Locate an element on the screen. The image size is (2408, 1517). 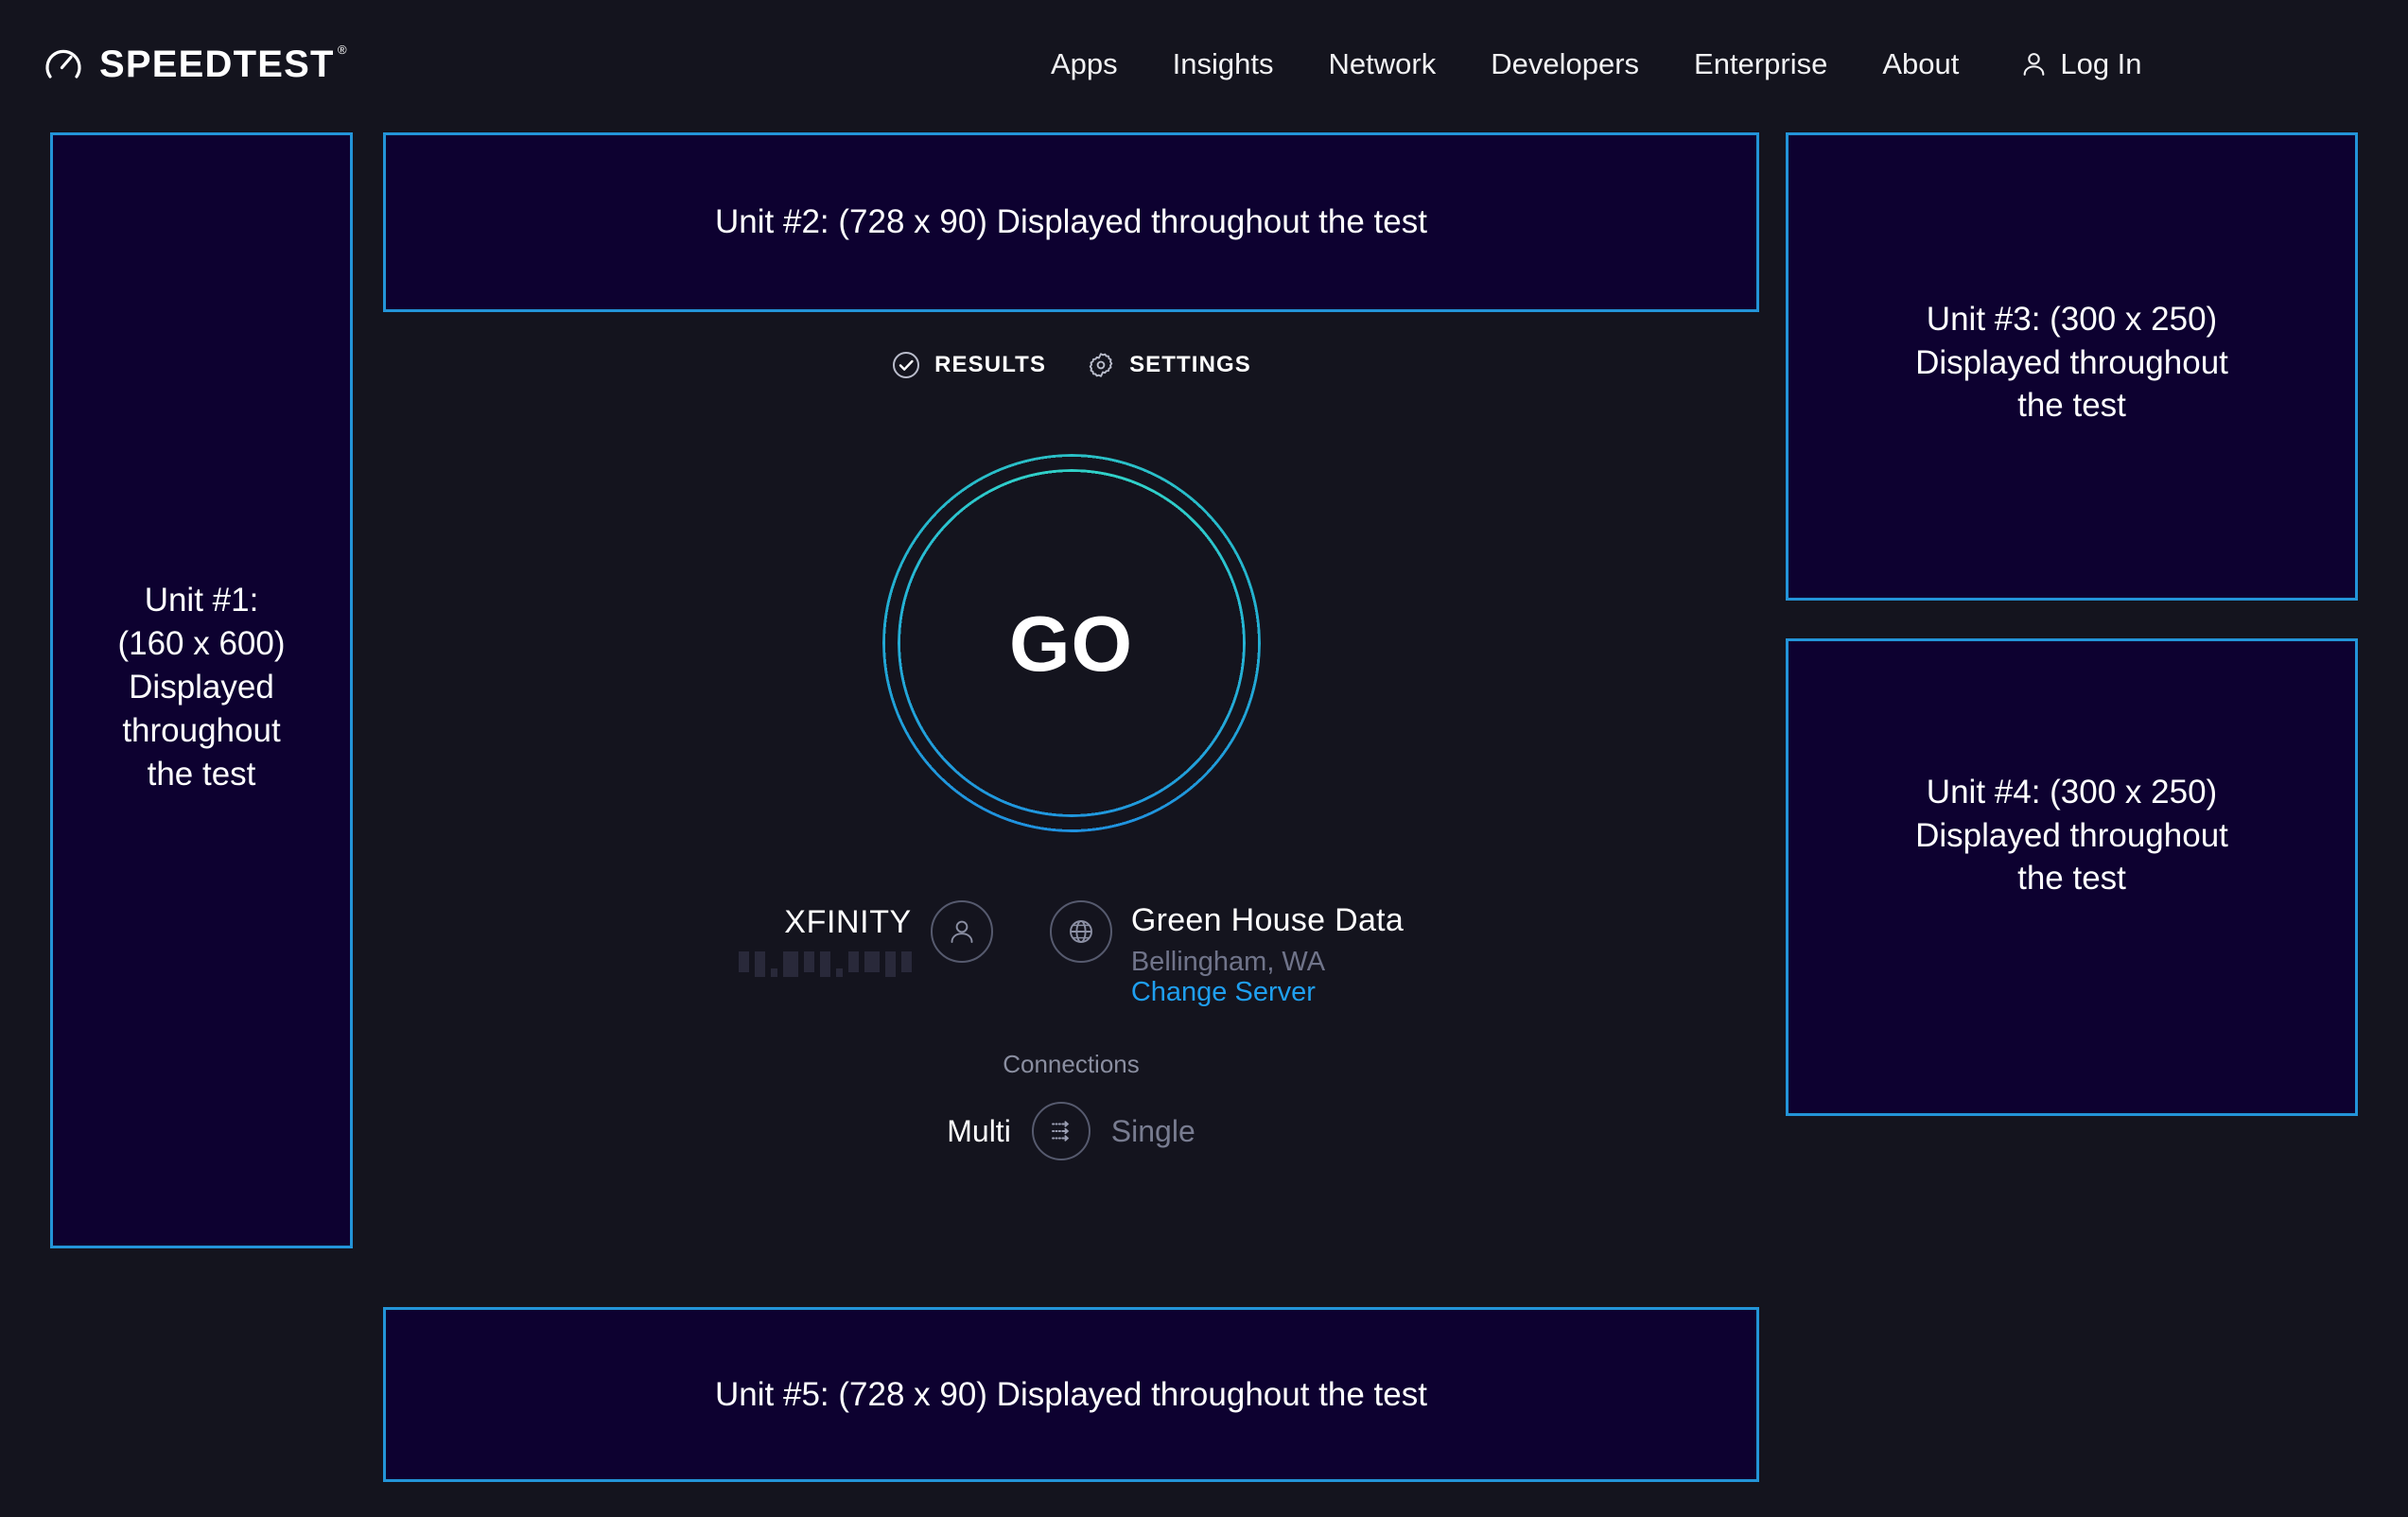
go-ring-inner is located at coordinates (1071, 643).